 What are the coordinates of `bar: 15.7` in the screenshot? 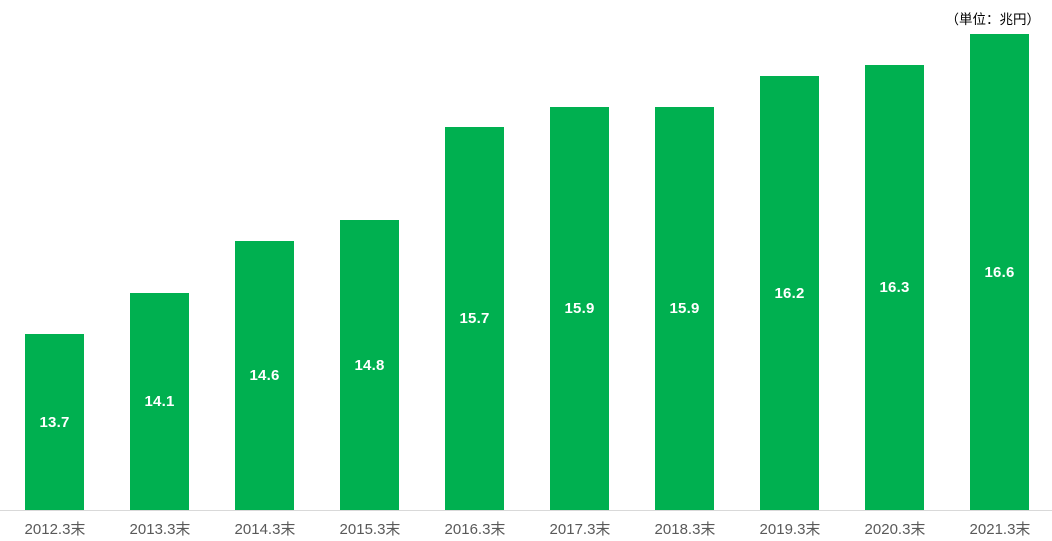 It's located at (474, 318).